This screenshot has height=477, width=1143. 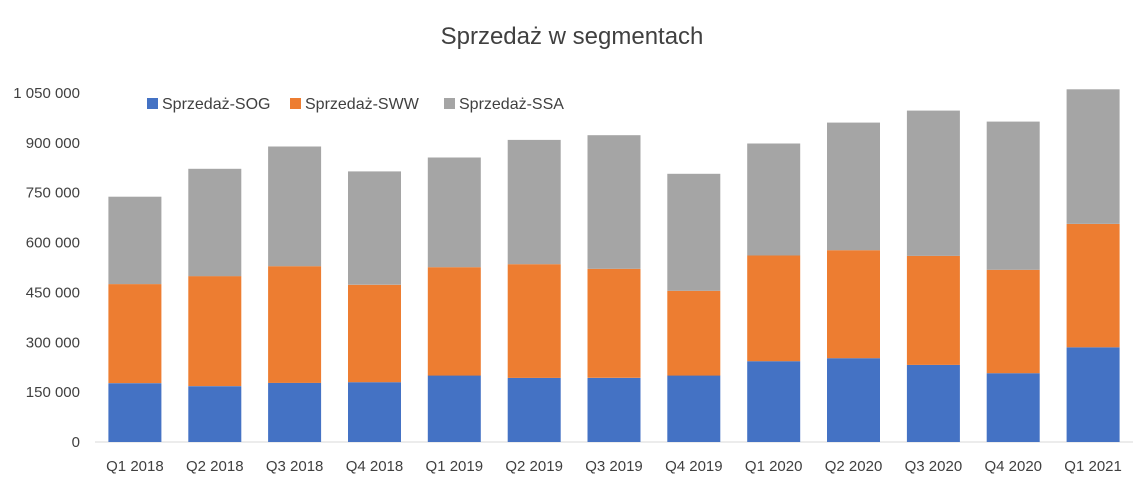 What do you see at coordinates (135, 466) in the screenshot?
I see `x-tick-label: Q1 2018` at bounding box center [135, 466].